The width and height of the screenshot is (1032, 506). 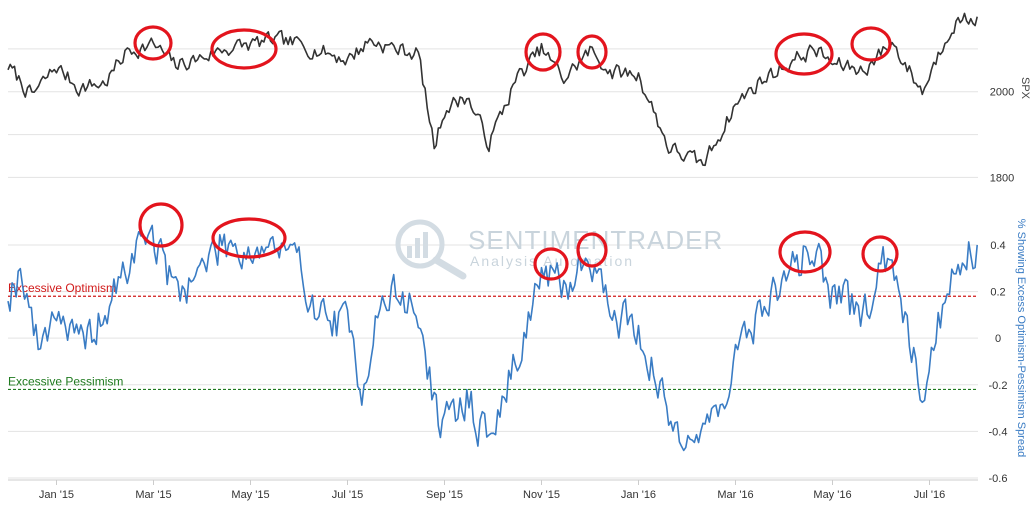 What do you see at coordinates (998, 339) in the screenshot?
I see `spread-tick-label: 0` at bounding box center [998, 339].